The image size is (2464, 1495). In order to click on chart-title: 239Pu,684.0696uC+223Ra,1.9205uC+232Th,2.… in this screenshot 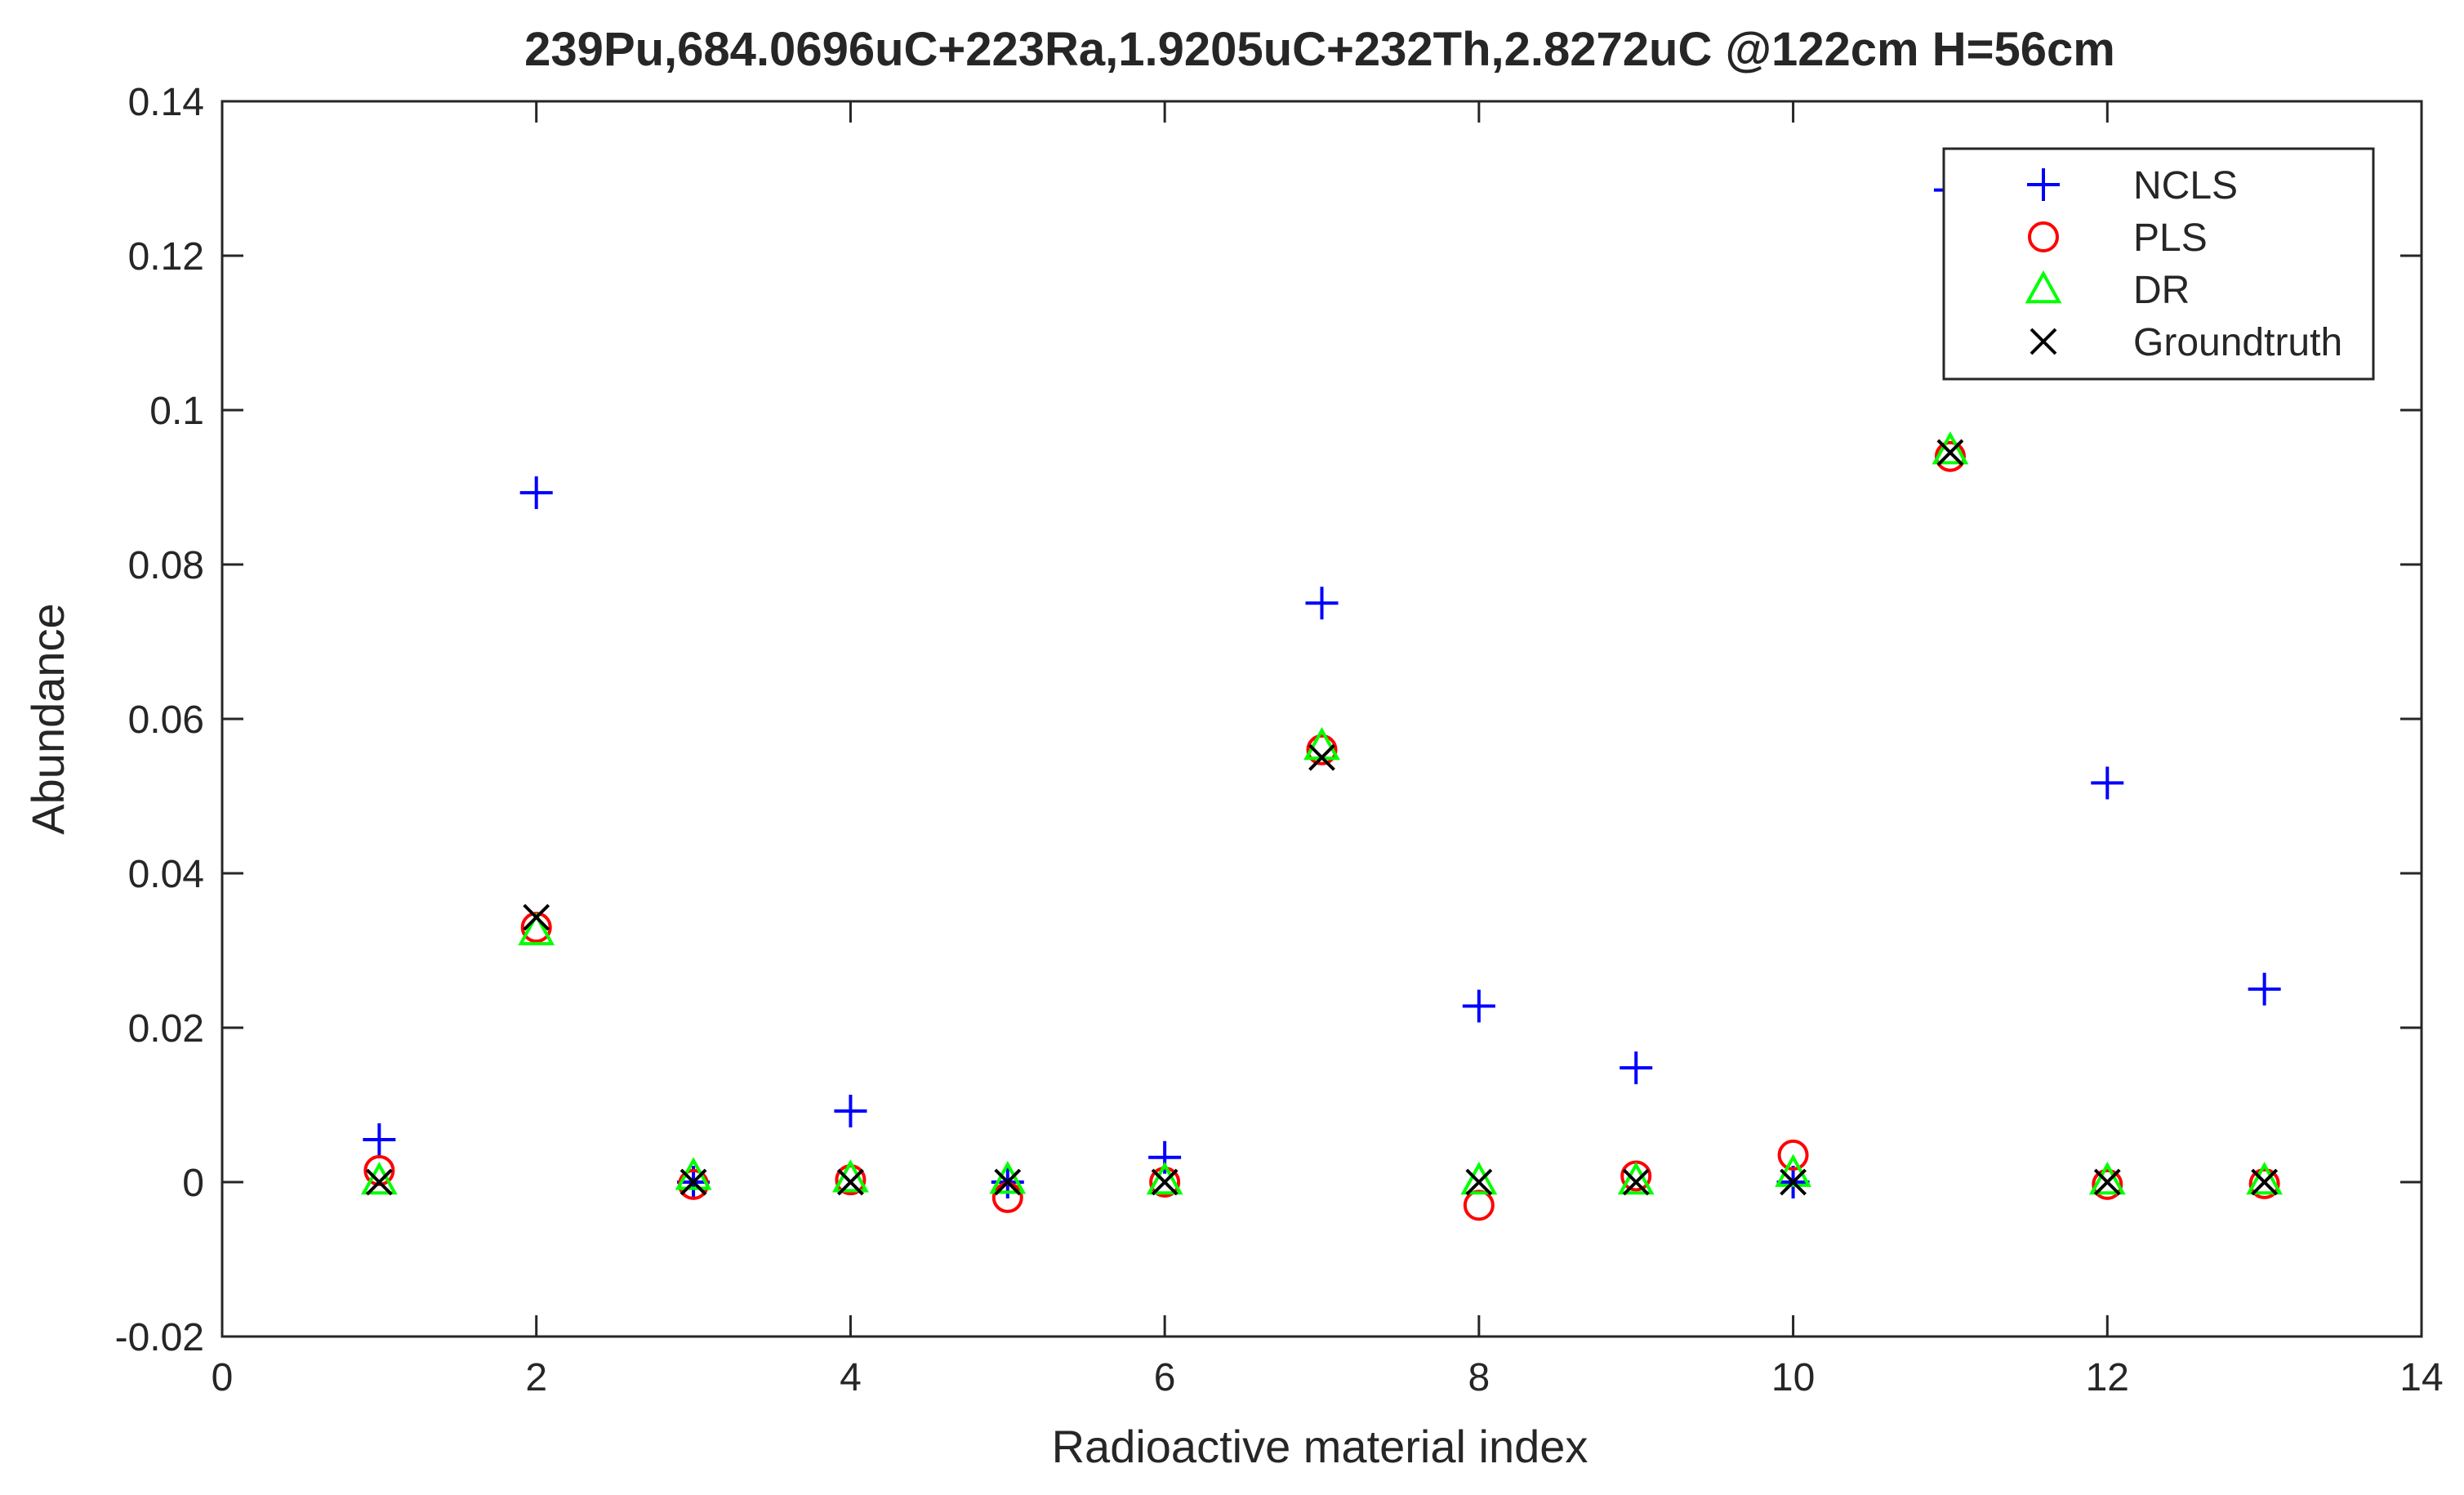, I will do `click(1319, 50)`.